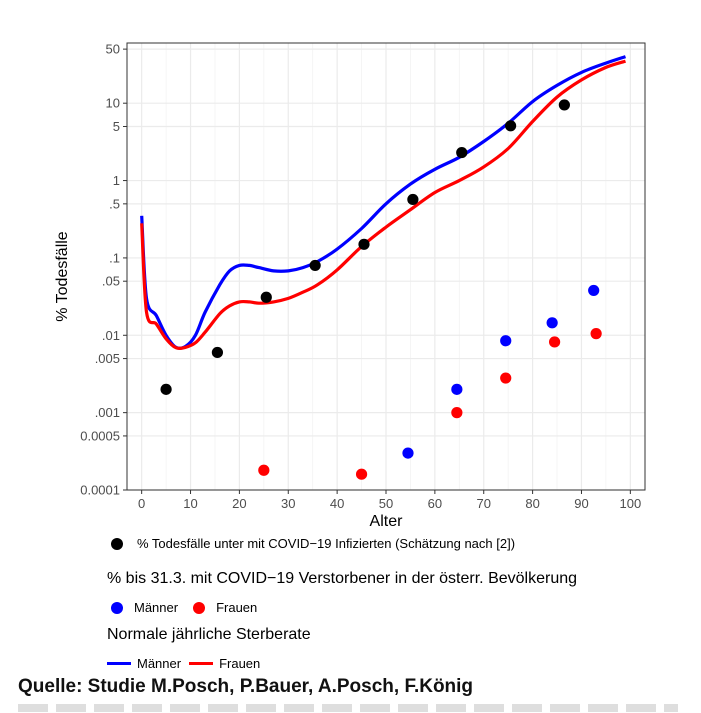 This screenshot has width=701, height=713. I want to click on y-tick-label: 1, so click(116, 180).